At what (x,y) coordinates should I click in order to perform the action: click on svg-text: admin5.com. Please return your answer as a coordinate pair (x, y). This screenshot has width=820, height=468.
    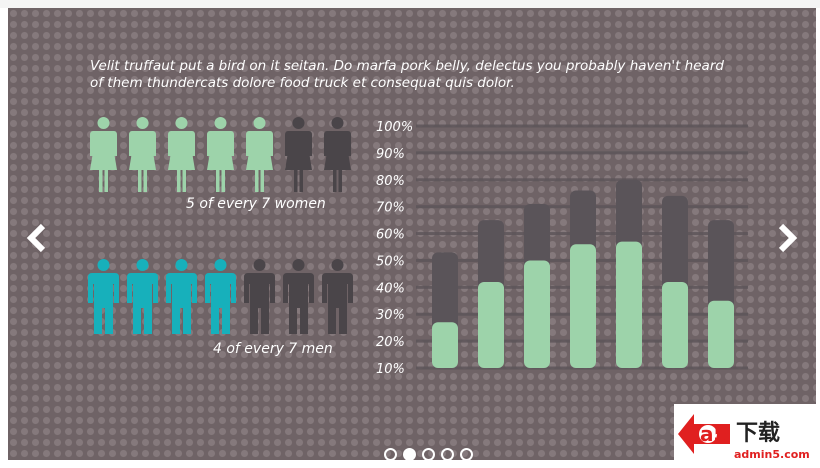
    Looking at the image, I should click on (772, 454).